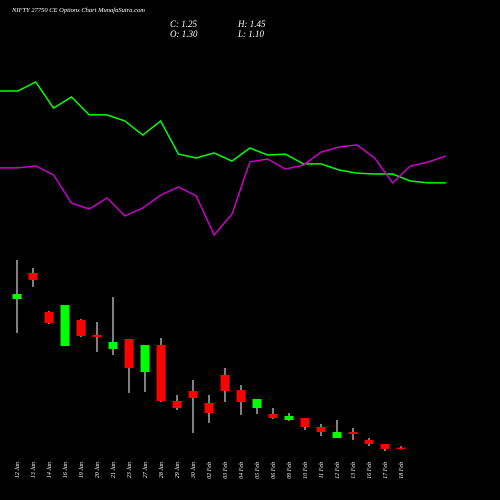 This screenshot has width=500, height=500. I want to click on x-tick-label: 19 Jan, so click(82, 470).